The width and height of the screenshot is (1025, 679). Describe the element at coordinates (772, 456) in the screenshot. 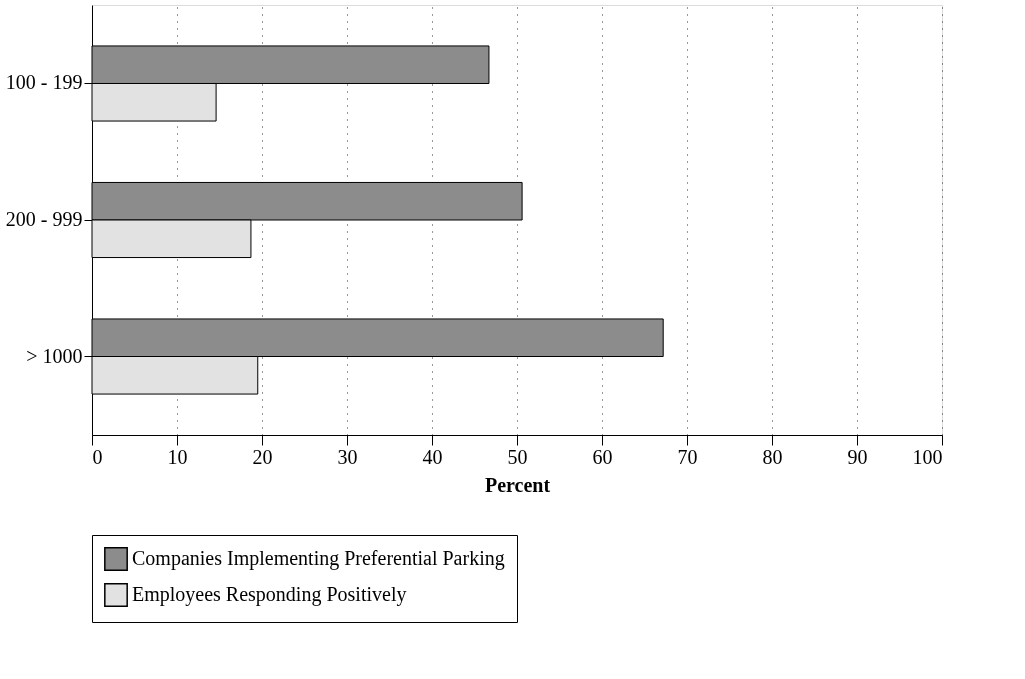

I see `x-tick-label: 80` at that location.